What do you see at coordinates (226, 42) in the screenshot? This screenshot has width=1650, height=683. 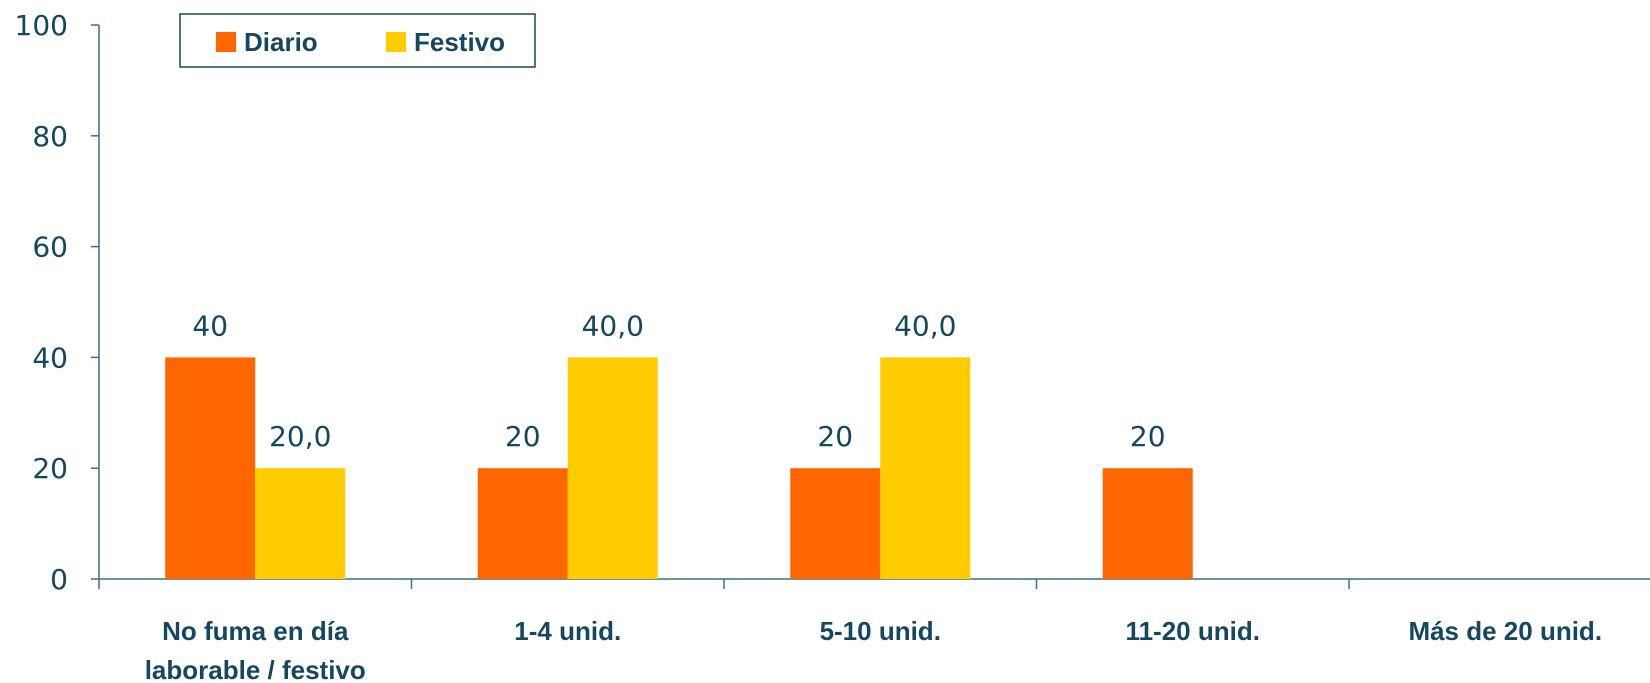 I see `legend-swatch-diario` at bounding box center [226, 42].